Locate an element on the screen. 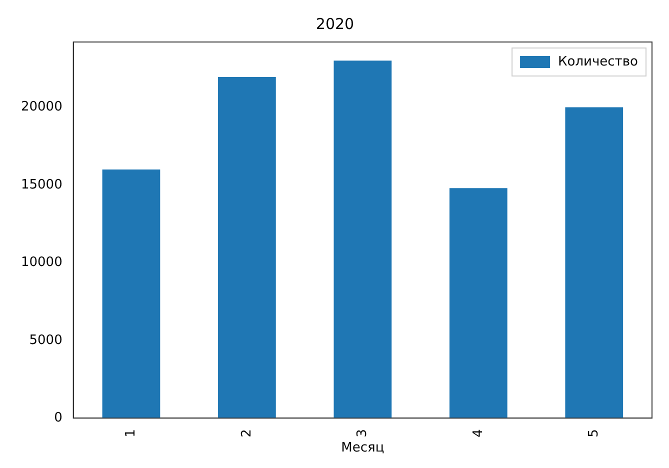 Image resolution: width=669 pixels, height=468 pixels. x-tick-label: 5 is located at coordinates (594, 433).